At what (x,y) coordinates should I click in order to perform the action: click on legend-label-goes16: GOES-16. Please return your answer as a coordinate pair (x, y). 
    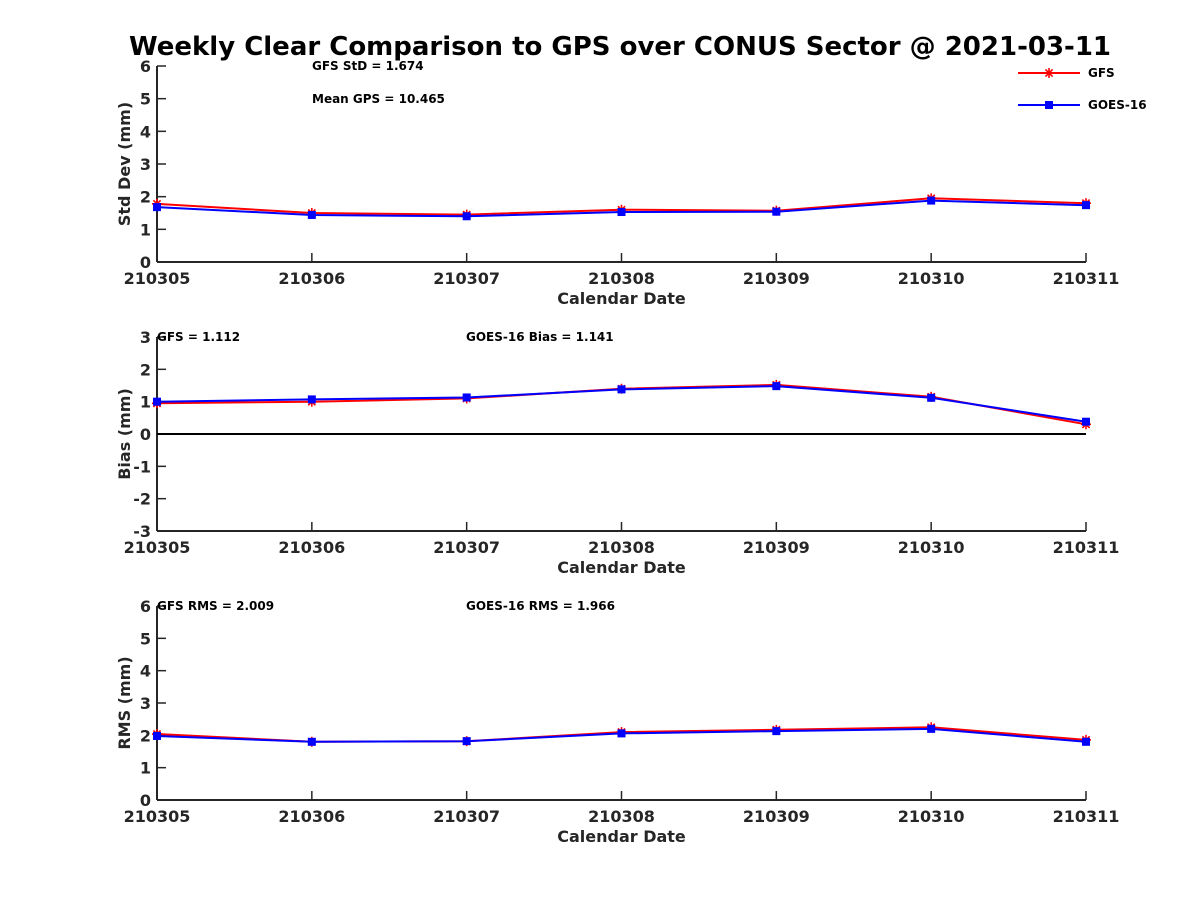
    Looking at the image, I should click on (1117, 105).